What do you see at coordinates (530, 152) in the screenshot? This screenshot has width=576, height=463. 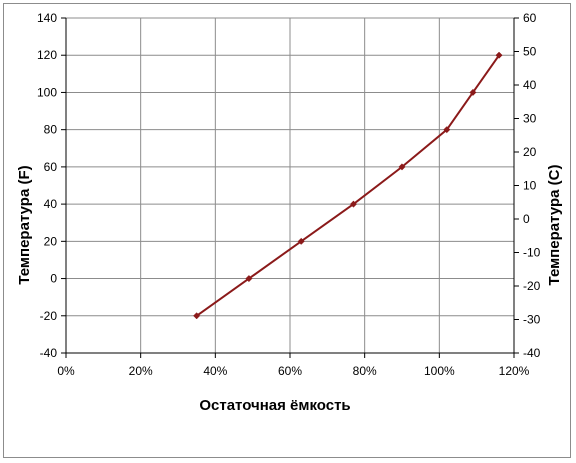 I see `y2-tick-label: 20` at bounding box center [530, 152].